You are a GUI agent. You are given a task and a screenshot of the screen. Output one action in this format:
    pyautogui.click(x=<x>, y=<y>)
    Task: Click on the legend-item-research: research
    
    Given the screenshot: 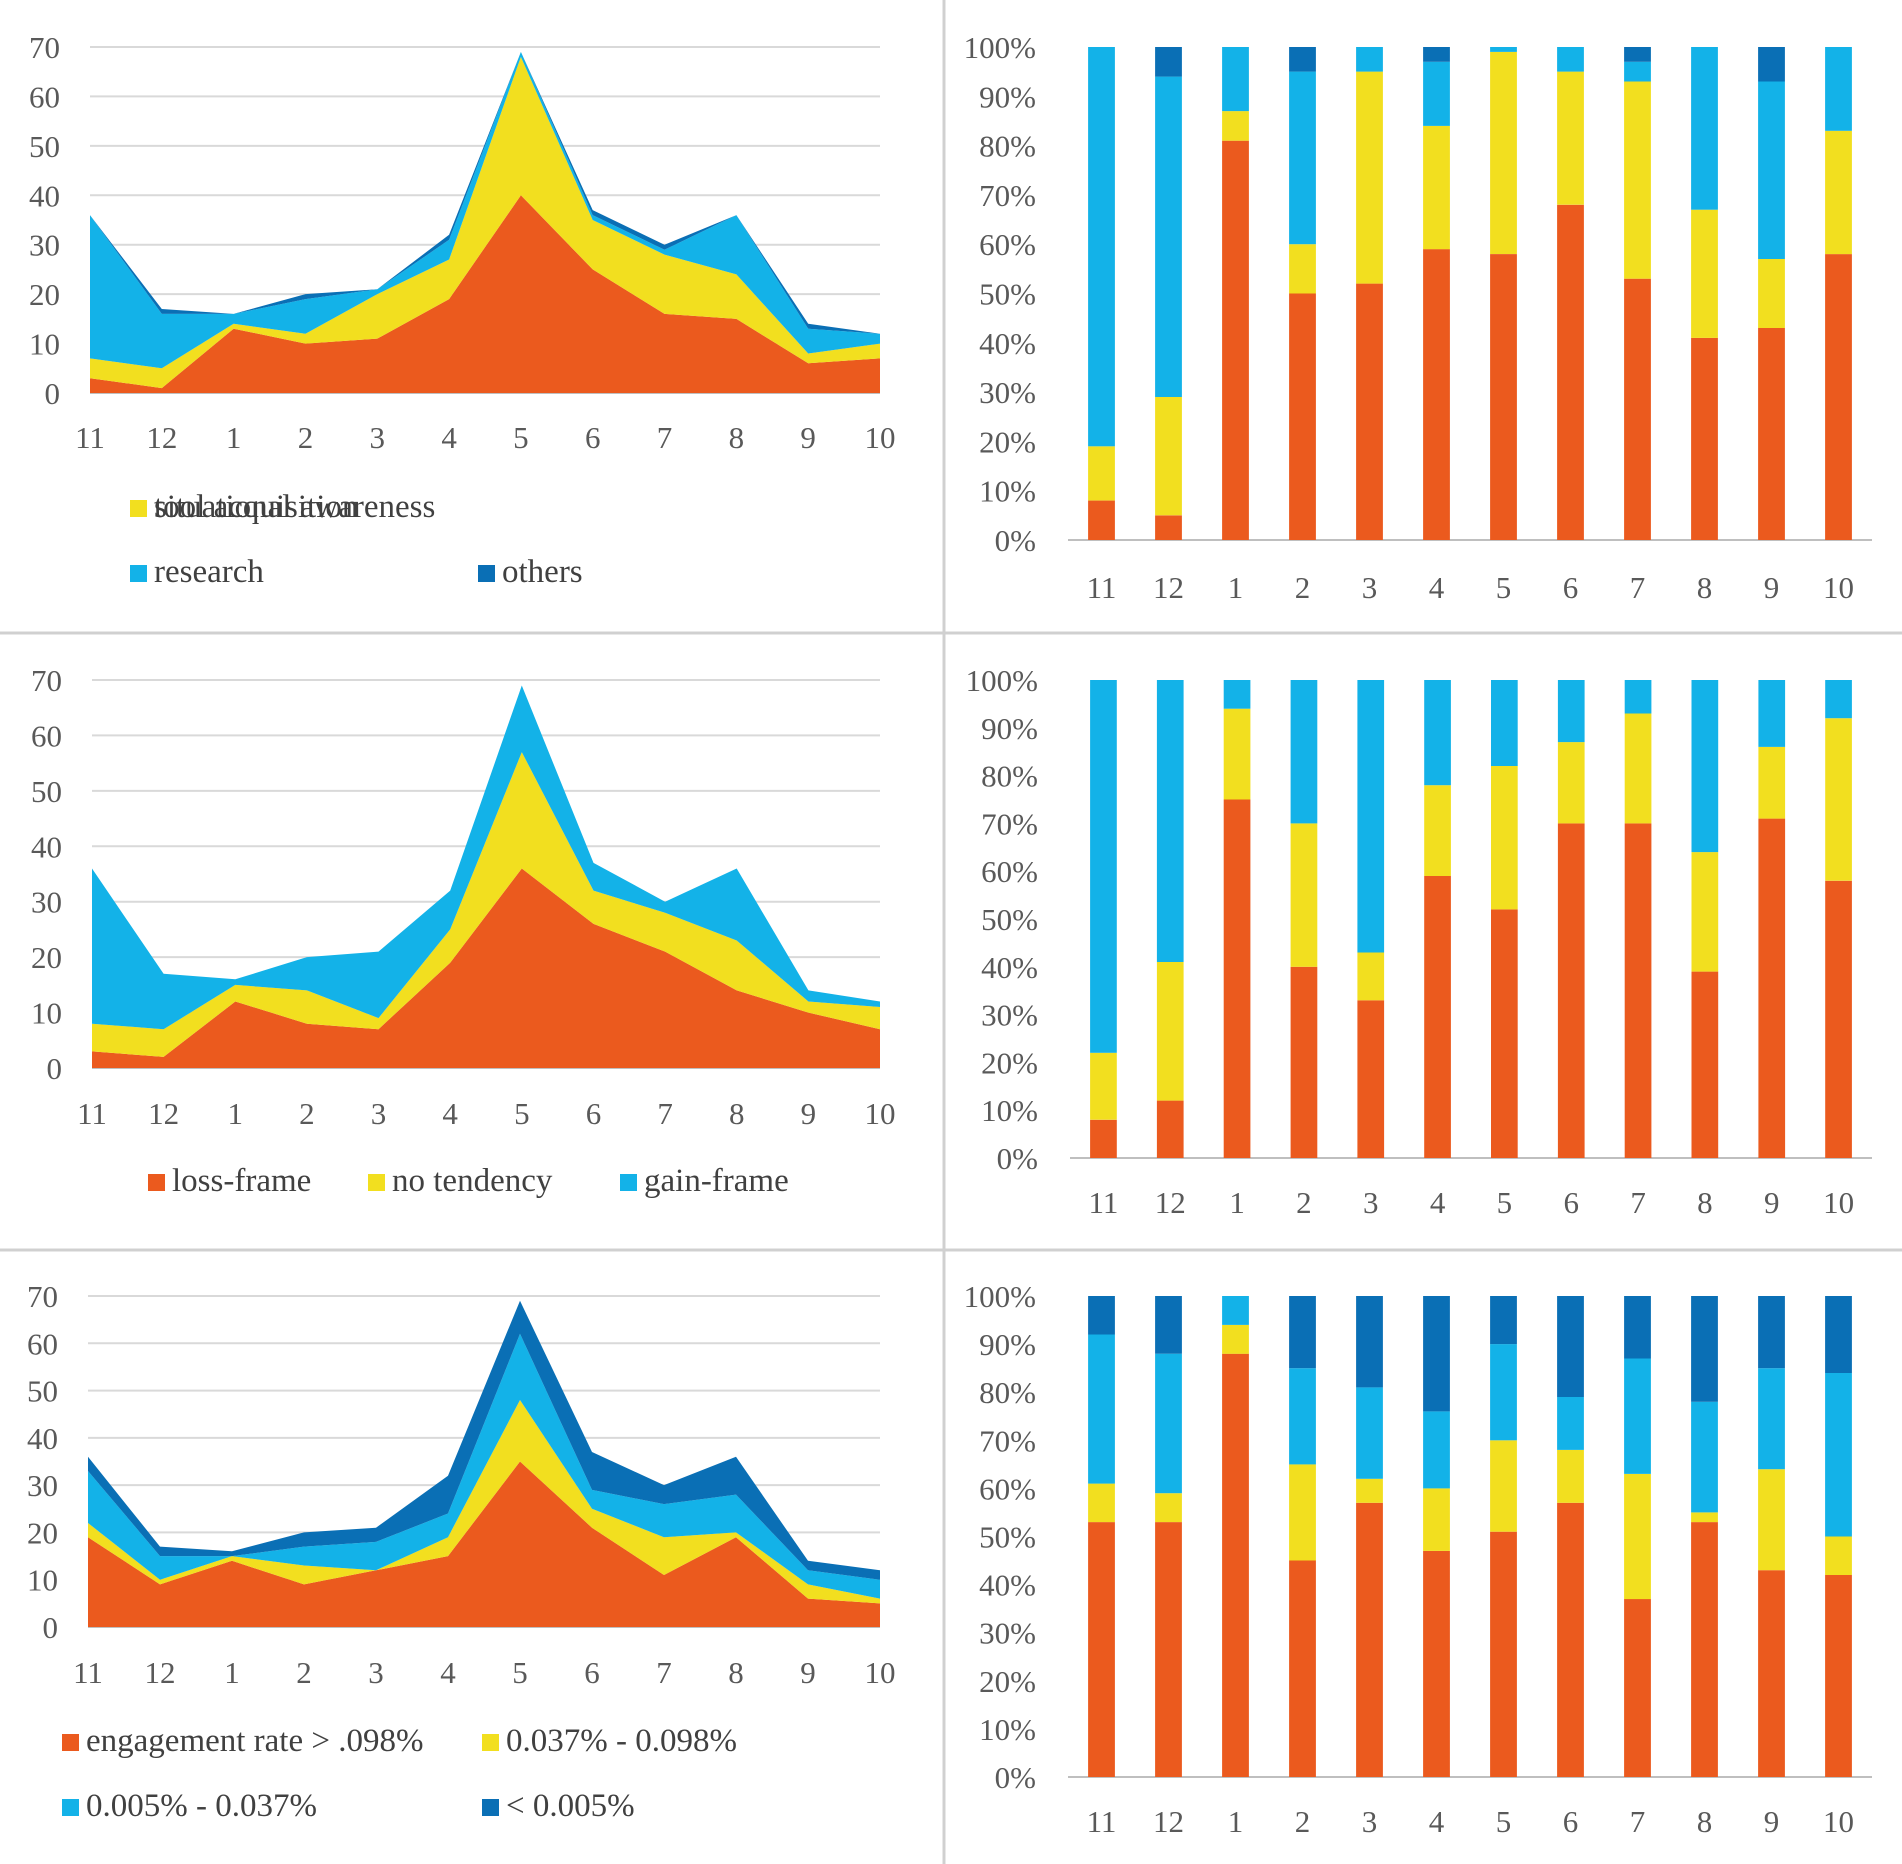 What is the action you would take?
    pyautogui.click(x=197, y=572)
    